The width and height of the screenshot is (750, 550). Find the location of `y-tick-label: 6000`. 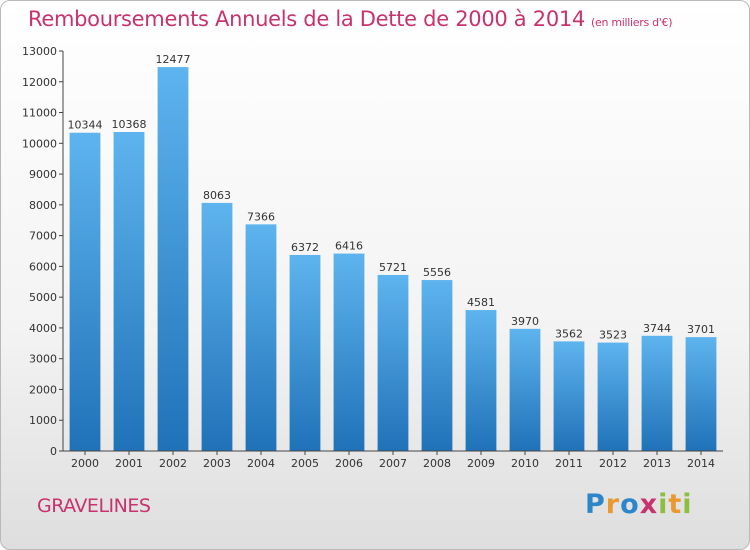

y-tick-label: 6000 is located at coordinates (43, 266).